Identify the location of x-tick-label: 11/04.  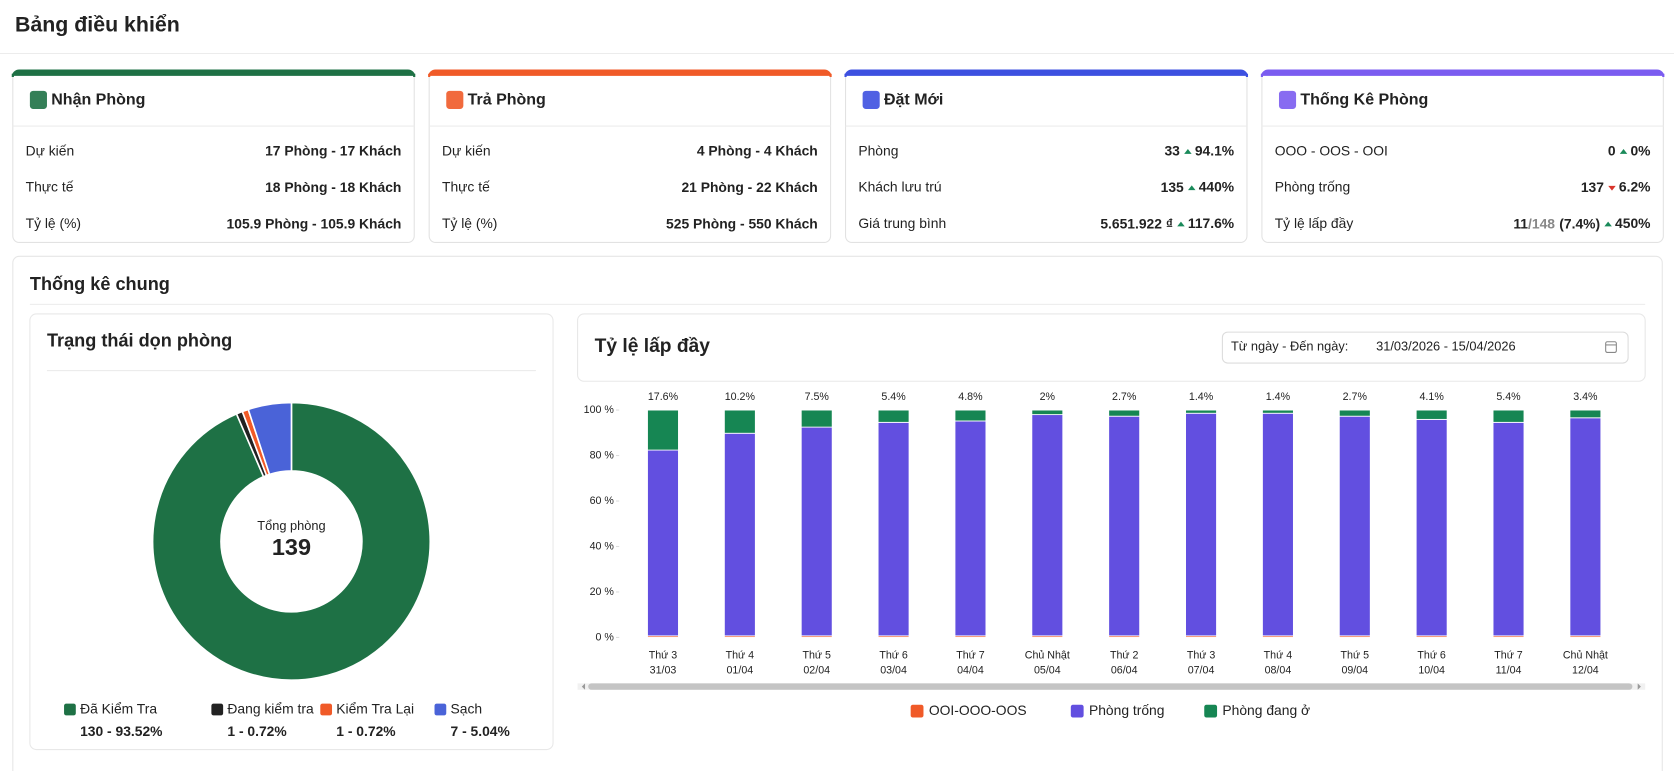
(1509, 670).